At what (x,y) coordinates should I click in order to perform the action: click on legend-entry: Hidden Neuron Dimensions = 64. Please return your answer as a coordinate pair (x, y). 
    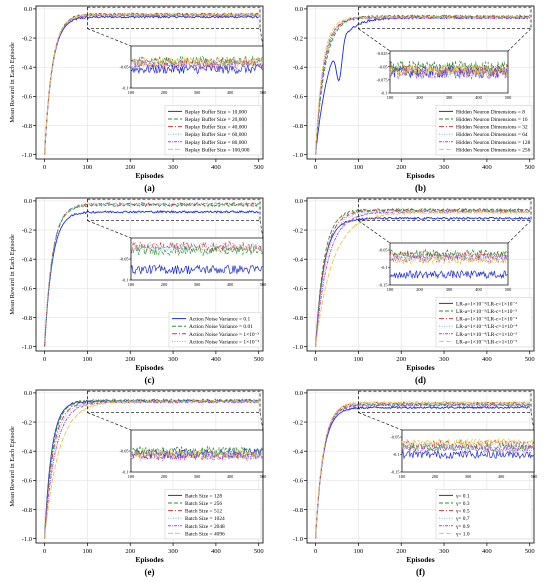
    Looking at the image, I should click on (492, 135).